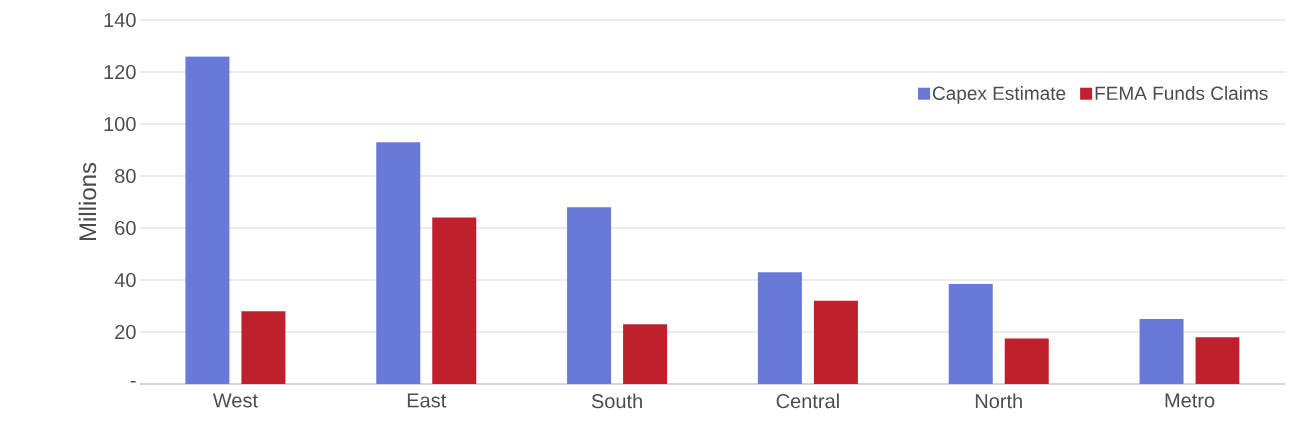 The image size is (1289, 436). What do you see at coordinates (133, 381) in the screenshot?
I see `y-tick-label: -` at bounding box center [133, 381].